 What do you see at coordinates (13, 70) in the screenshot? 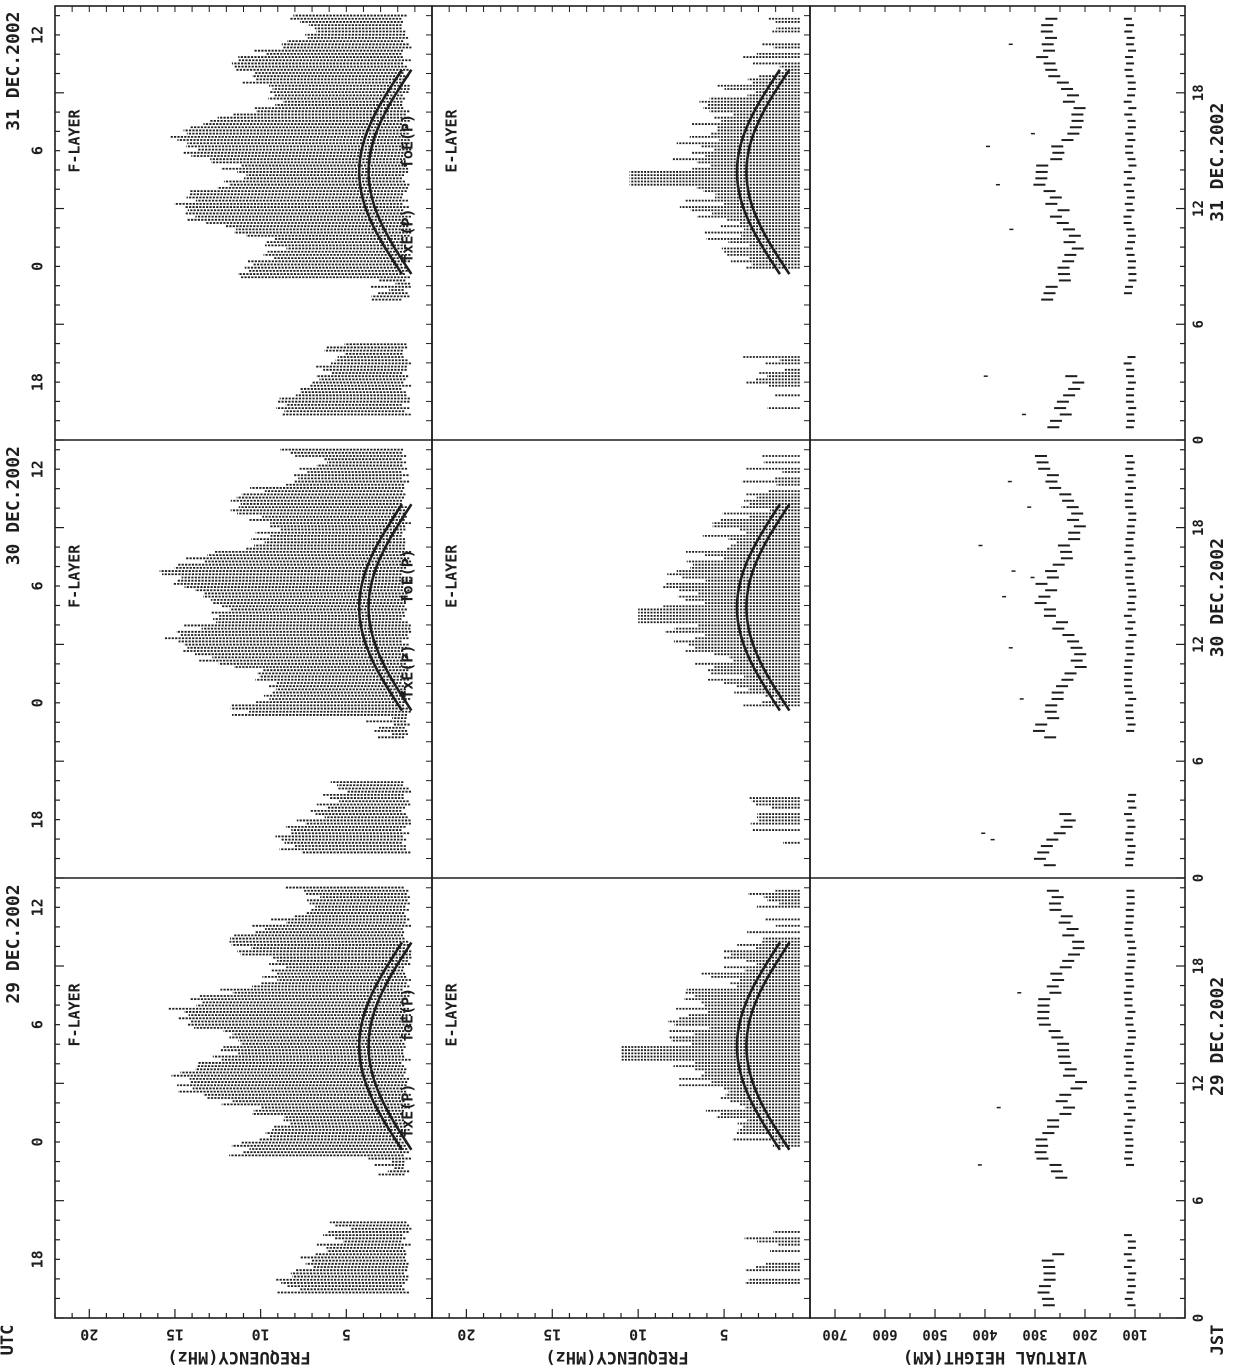
I see `day-title: 31 DEC.2002` at bounding box center [13, 70].